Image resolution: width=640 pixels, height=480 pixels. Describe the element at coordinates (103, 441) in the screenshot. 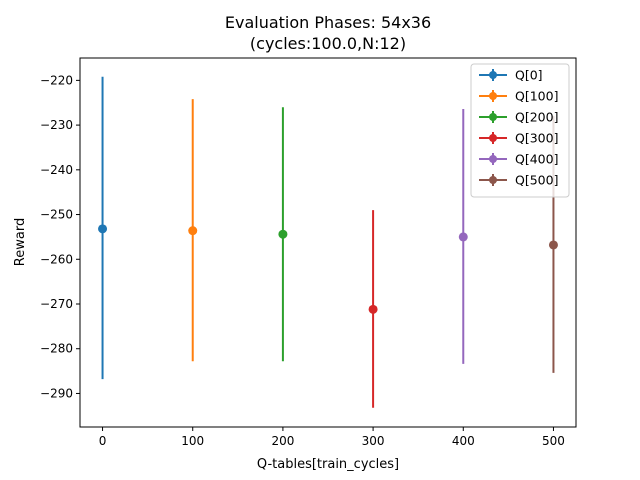

I see `x-tick-label: 0` at that location.